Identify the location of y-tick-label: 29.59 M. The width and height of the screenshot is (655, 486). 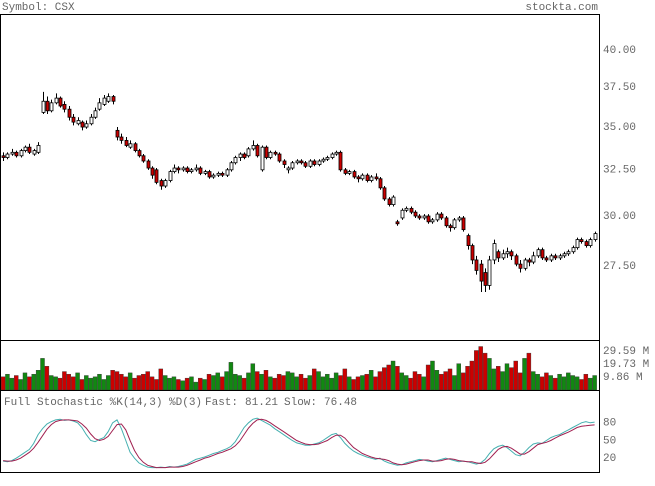
(626, 352).